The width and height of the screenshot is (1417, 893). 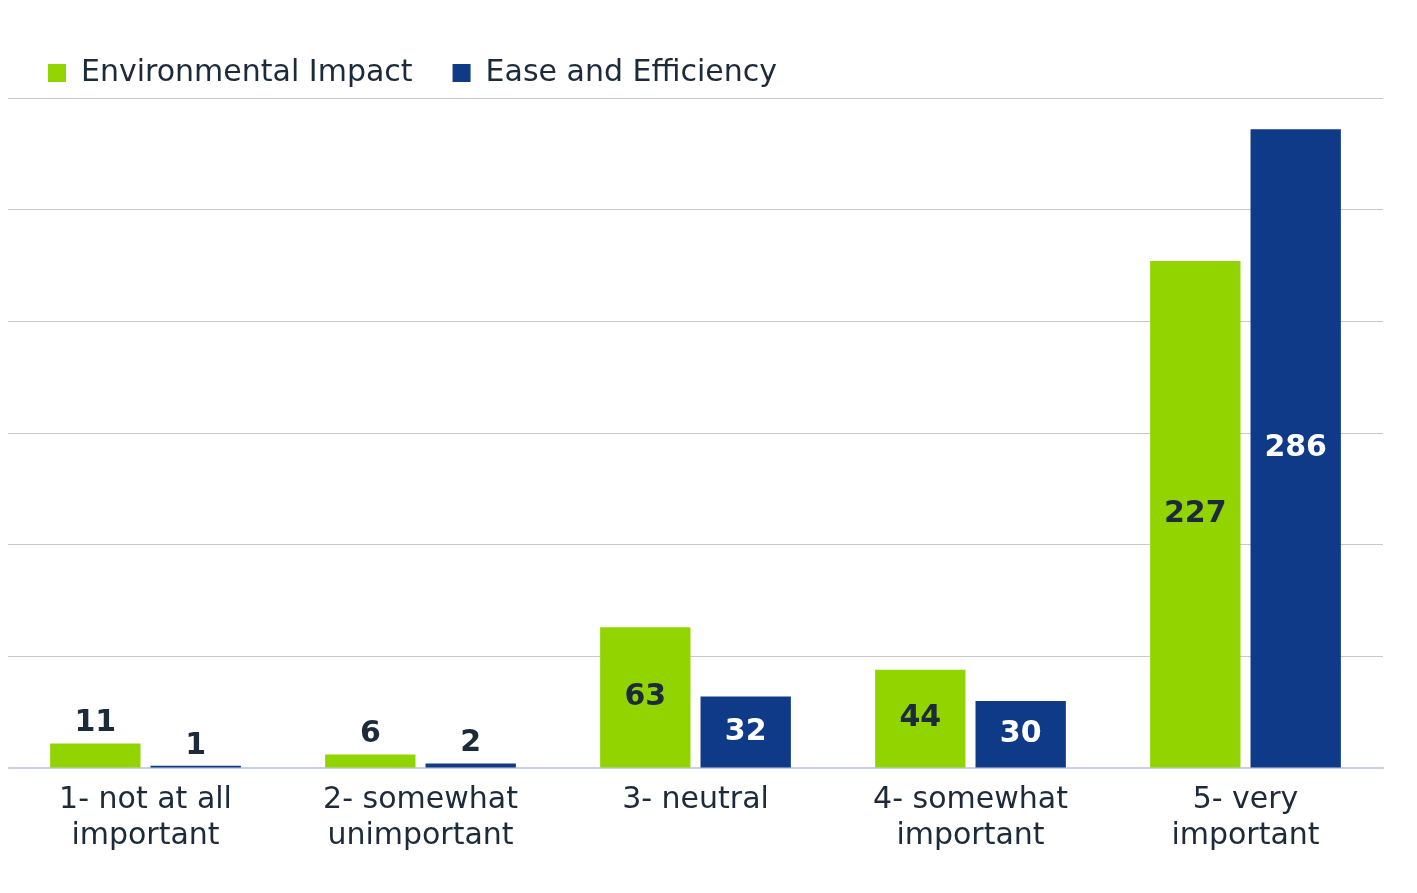 I want to click on x-tick-label: 1- not at all important, so click(x=145, y=815).